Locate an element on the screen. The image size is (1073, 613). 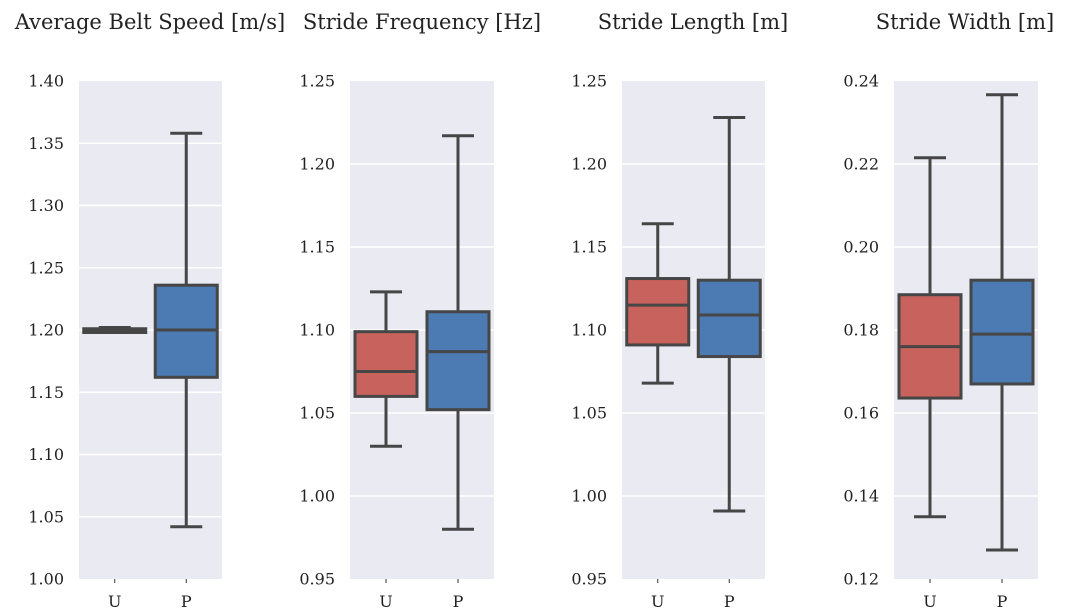
y-tick-label: 0.22 is located at coordinates (861, 164).